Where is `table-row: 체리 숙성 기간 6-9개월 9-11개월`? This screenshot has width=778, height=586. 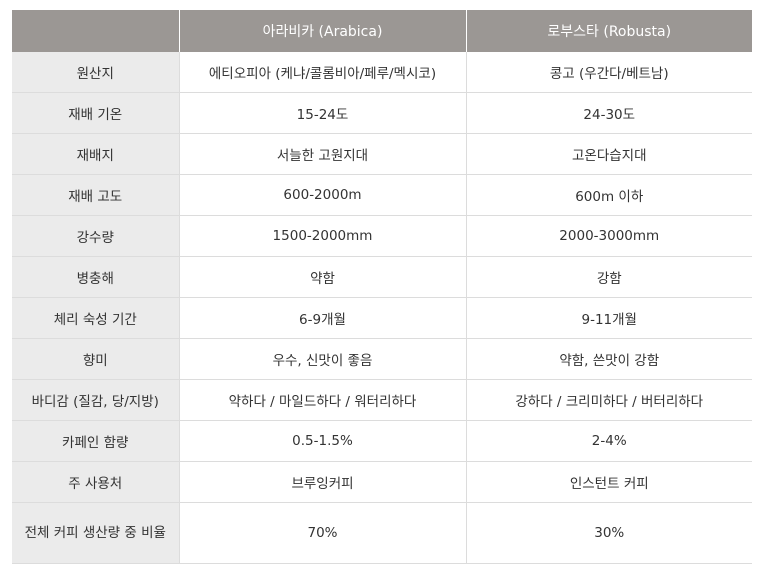
table-row: 체리 숙성 기간 6-9개월 9-11개월 is located at coordinates (382, 318).